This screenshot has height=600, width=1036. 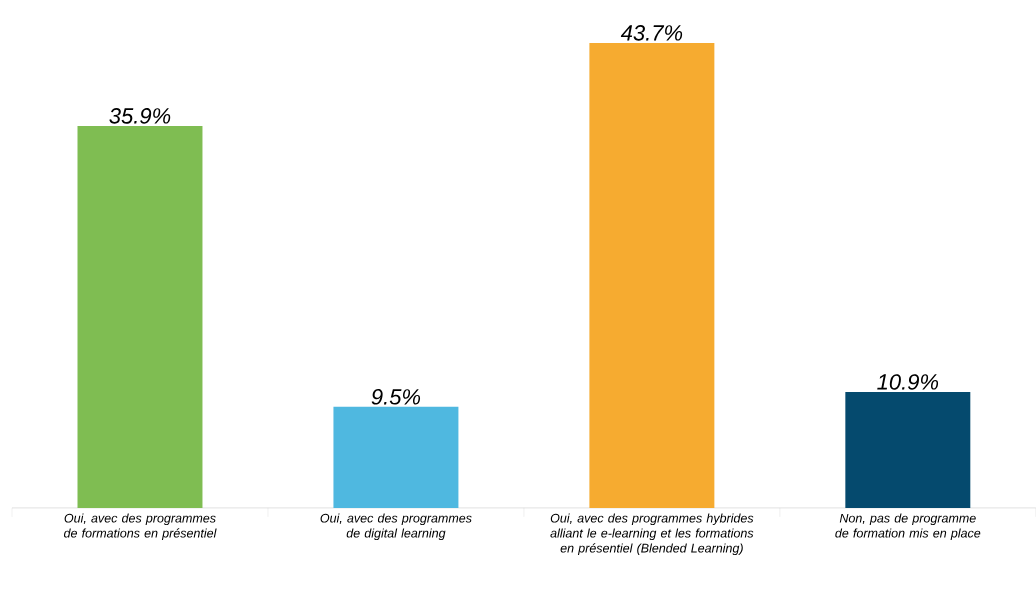 What do you see at coordinates (908, 382) in the screenshot?
I see `data-label: 10.9%` at bounding box center [908, 382].